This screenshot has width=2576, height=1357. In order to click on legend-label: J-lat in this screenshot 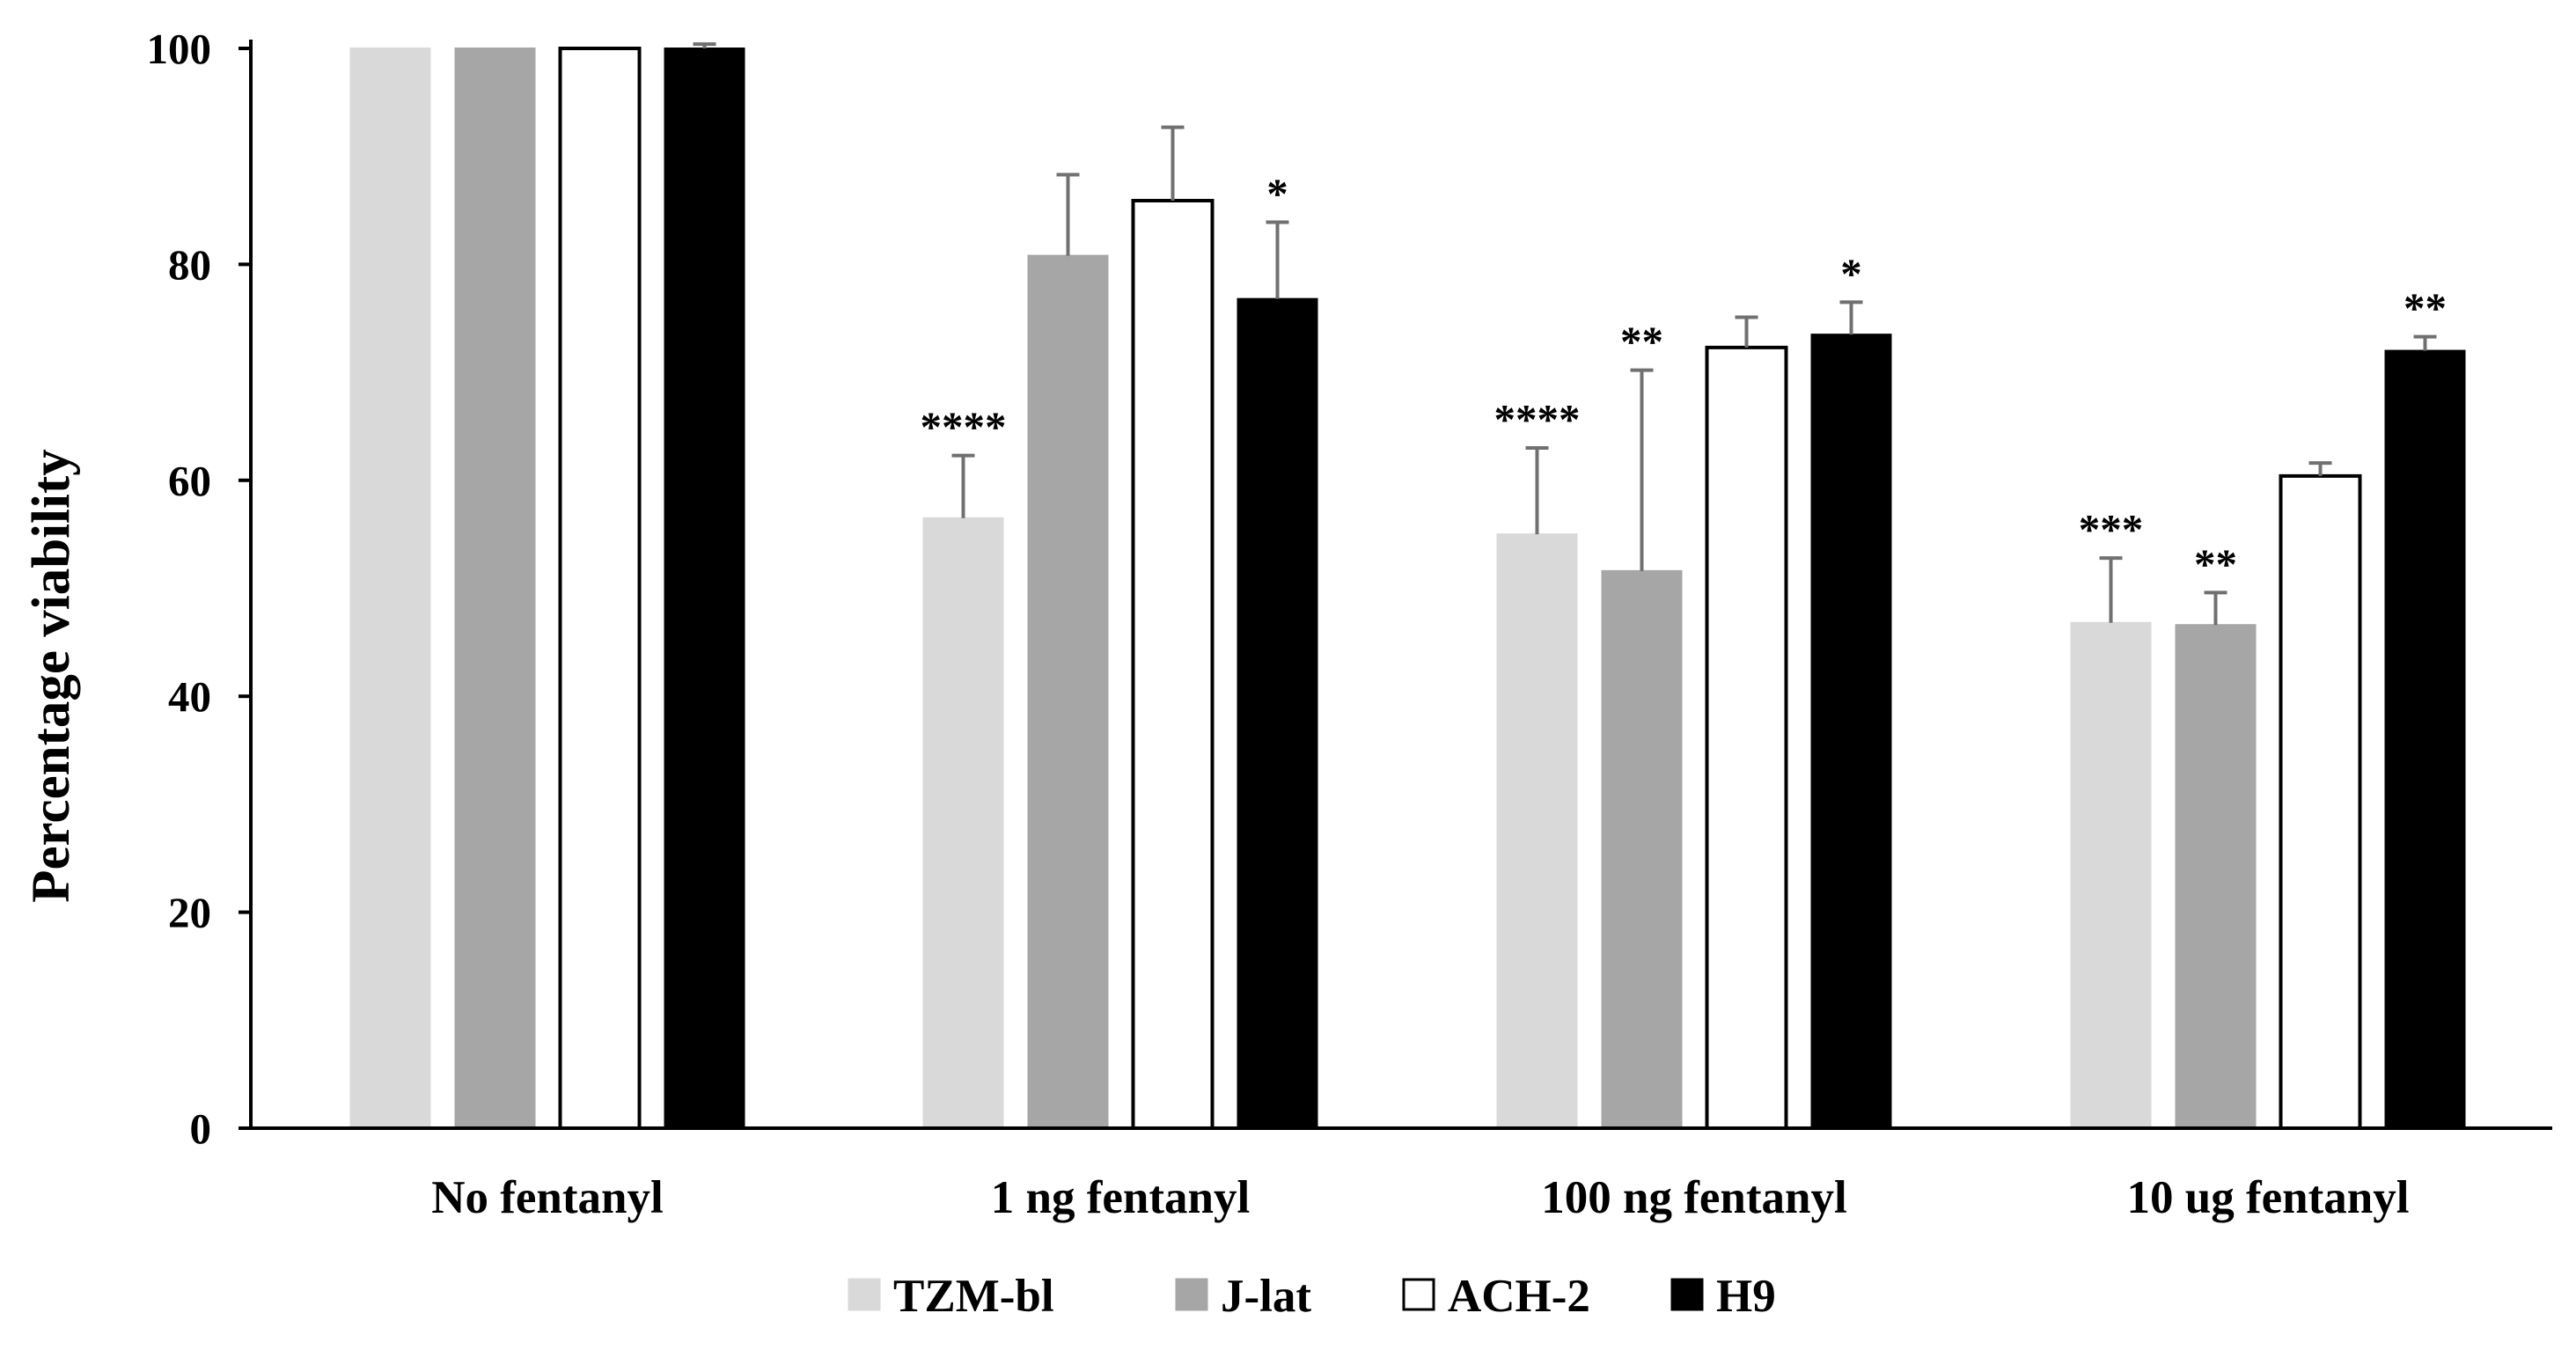, I will do `click(1266, 1296)`.